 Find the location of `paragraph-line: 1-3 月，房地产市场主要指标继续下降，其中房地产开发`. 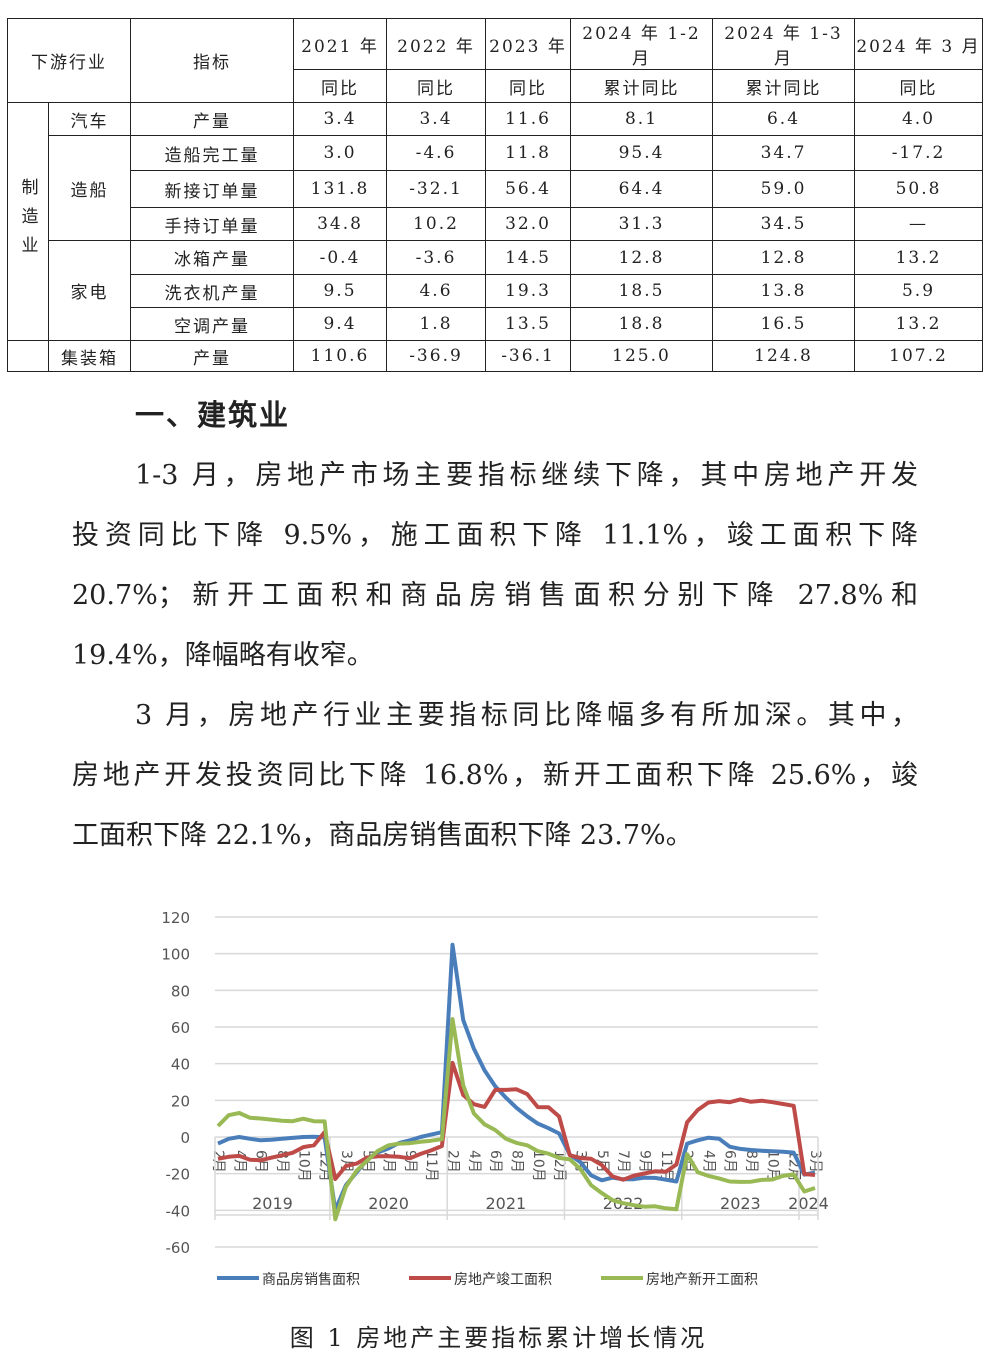

paragraph-line: 1-3 月，房地产市场主要指标继续下降，其中房地产开发 is located at coordinates (526, 475).